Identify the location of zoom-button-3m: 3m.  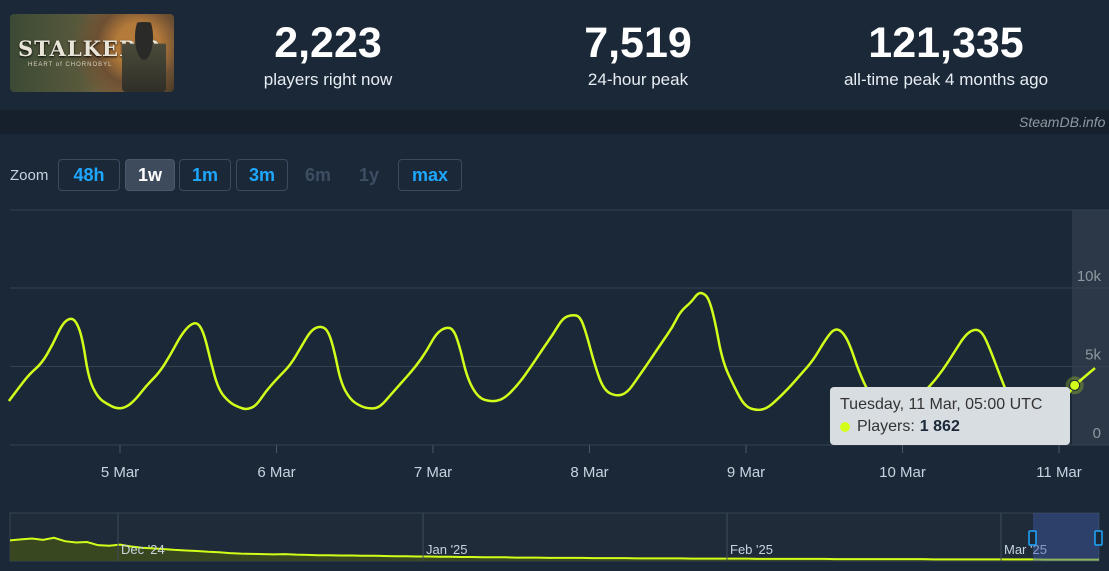
(262, 175).